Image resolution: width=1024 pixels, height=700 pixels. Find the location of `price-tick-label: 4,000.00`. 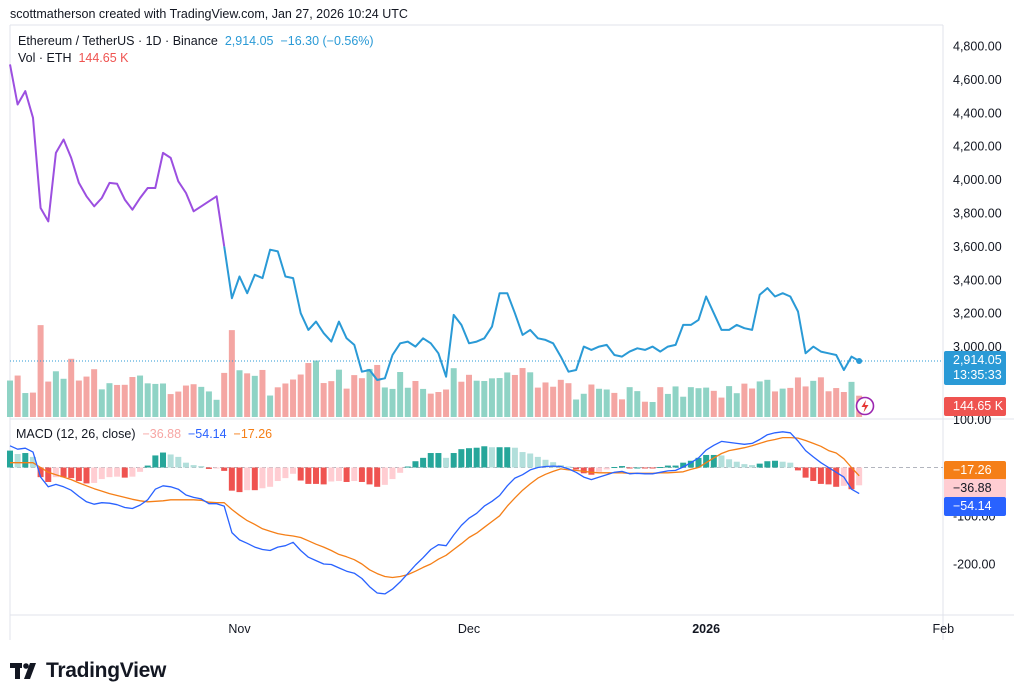

price-tick-label: 4,000.00 is located at coordinates (977, 180).